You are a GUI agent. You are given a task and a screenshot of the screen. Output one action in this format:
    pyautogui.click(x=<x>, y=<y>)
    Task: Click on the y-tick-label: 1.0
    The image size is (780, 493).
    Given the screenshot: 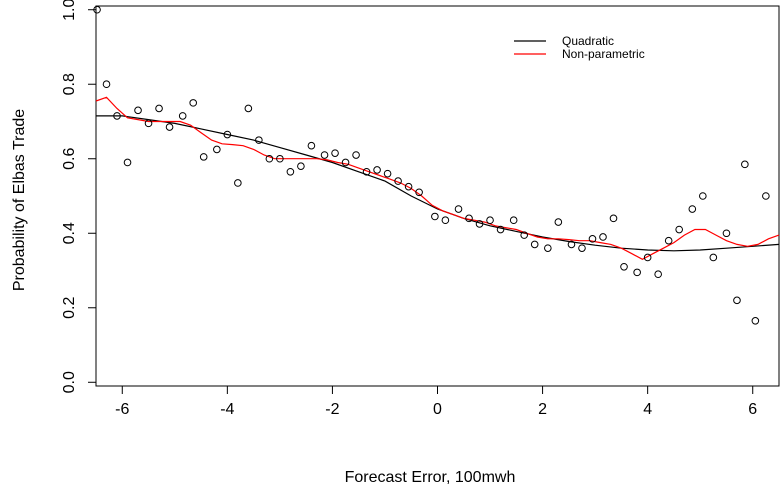 What is the action you would take?
    pyautogui.click(x=69, y=10)
    